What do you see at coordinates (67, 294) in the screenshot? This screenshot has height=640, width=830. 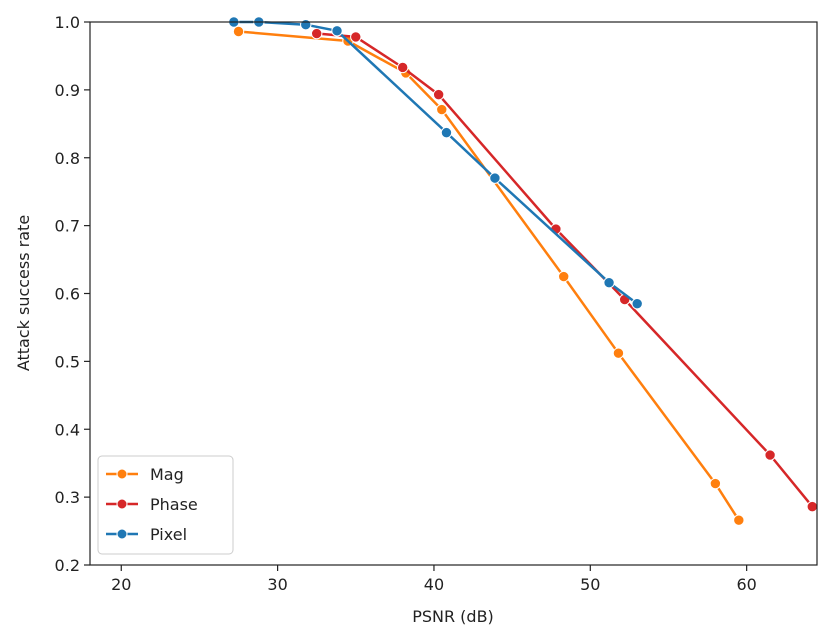 I see `y-tick-label: 0.6` at bounding box center [67, 294].